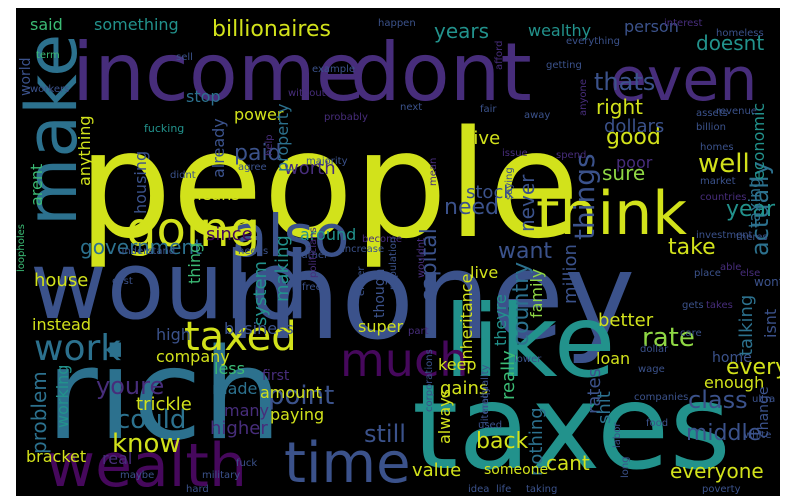  What do you see at coordinates (654, 349) in the screenshot?
I see `word-dollar: dollar` at bounding box center [654, 349].